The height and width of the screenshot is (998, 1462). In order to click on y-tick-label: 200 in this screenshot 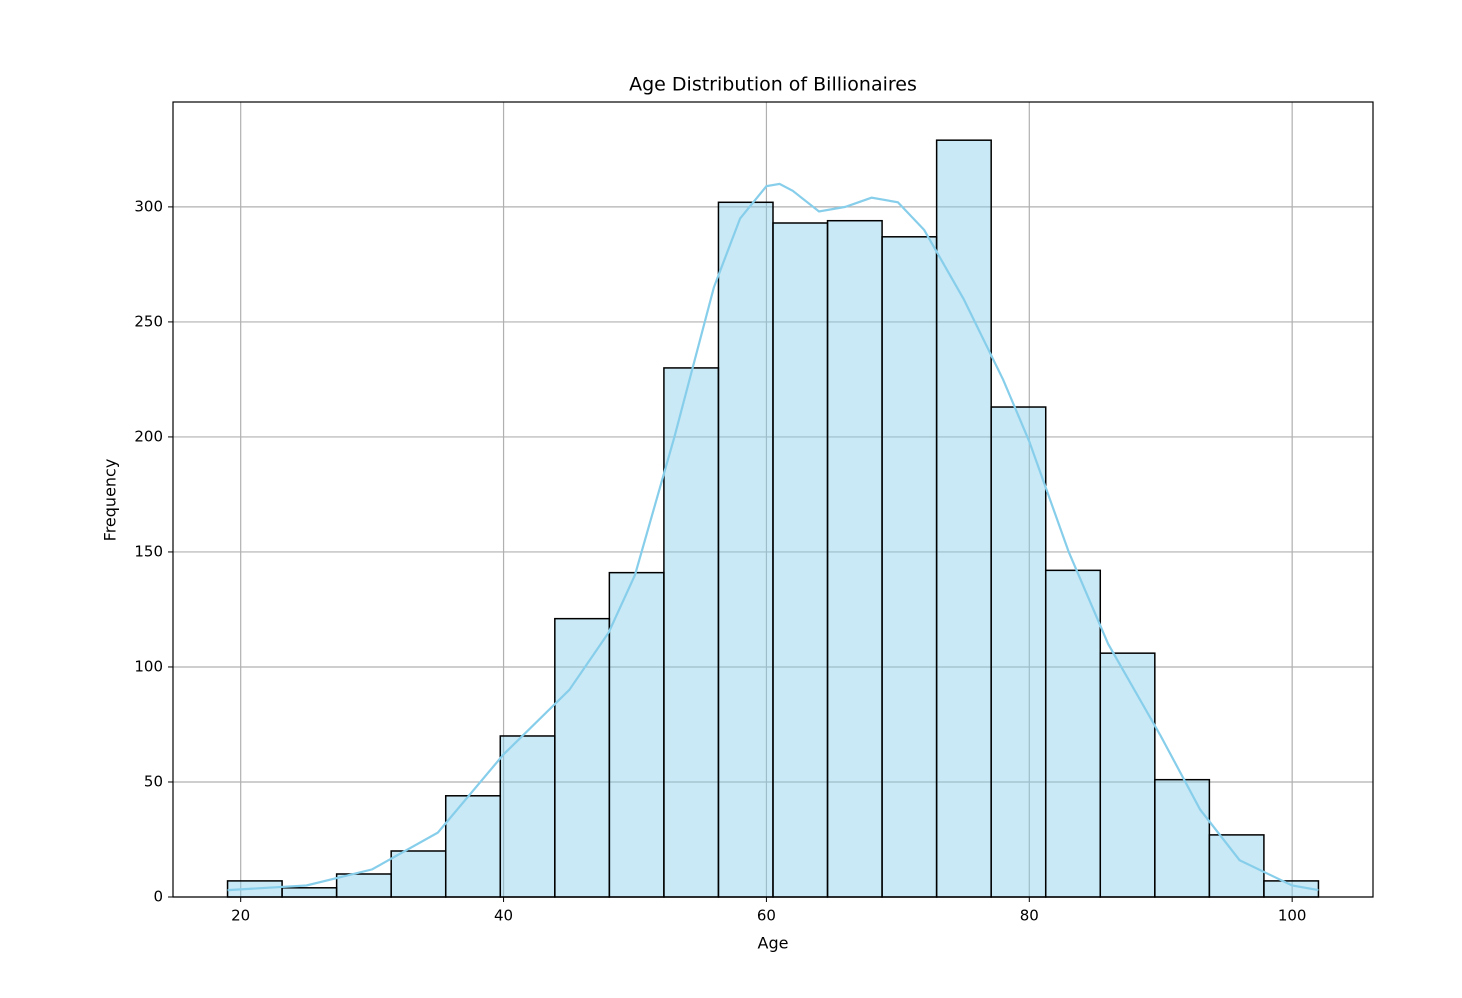, I will do `click(148, 436)`.